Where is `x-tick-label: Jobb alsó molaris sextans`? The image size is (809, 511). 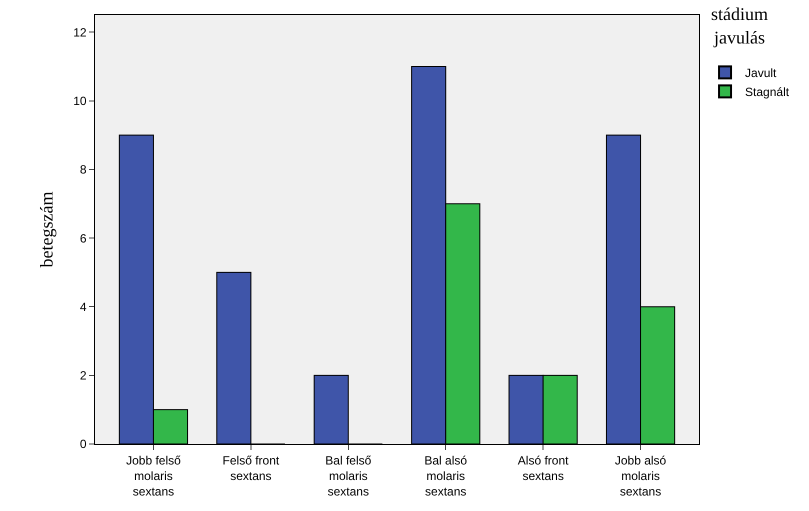
x-tick-label: Jobb alsó molaris sextans is located at coordinates (640, 476).